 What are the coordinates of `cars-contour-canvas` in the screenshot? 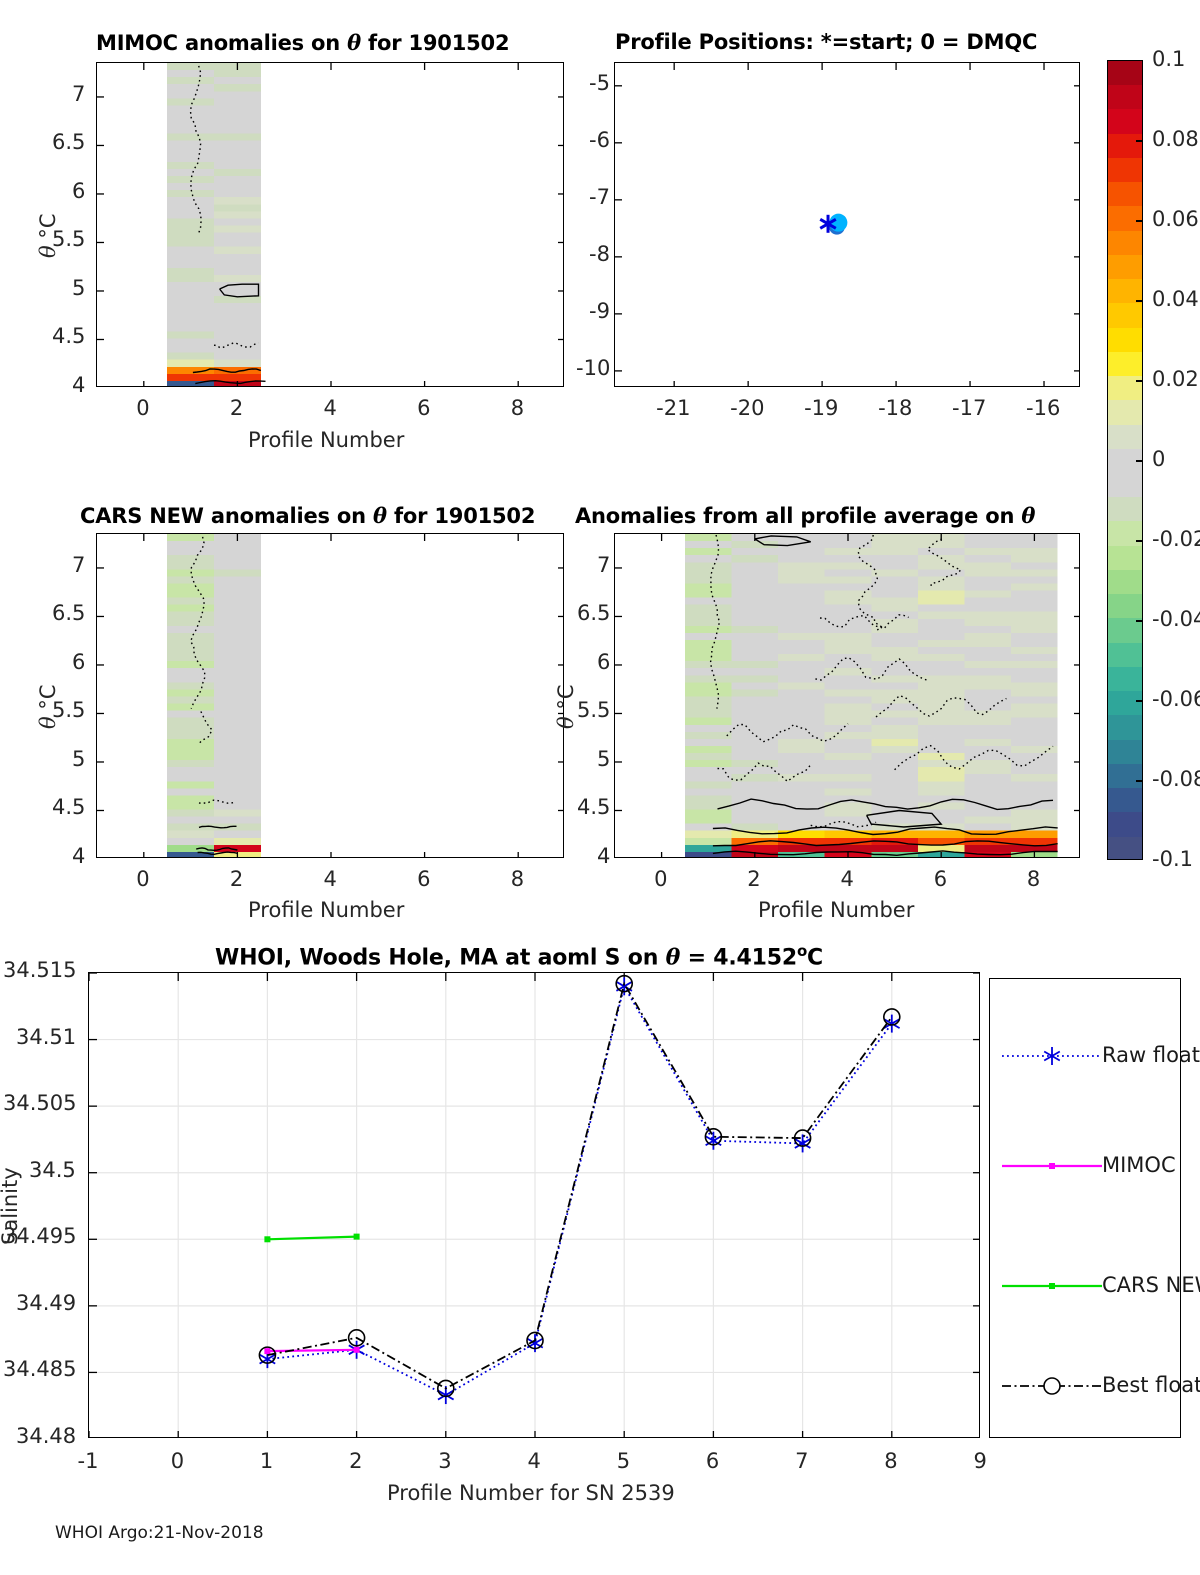 It's located at (330, 695).